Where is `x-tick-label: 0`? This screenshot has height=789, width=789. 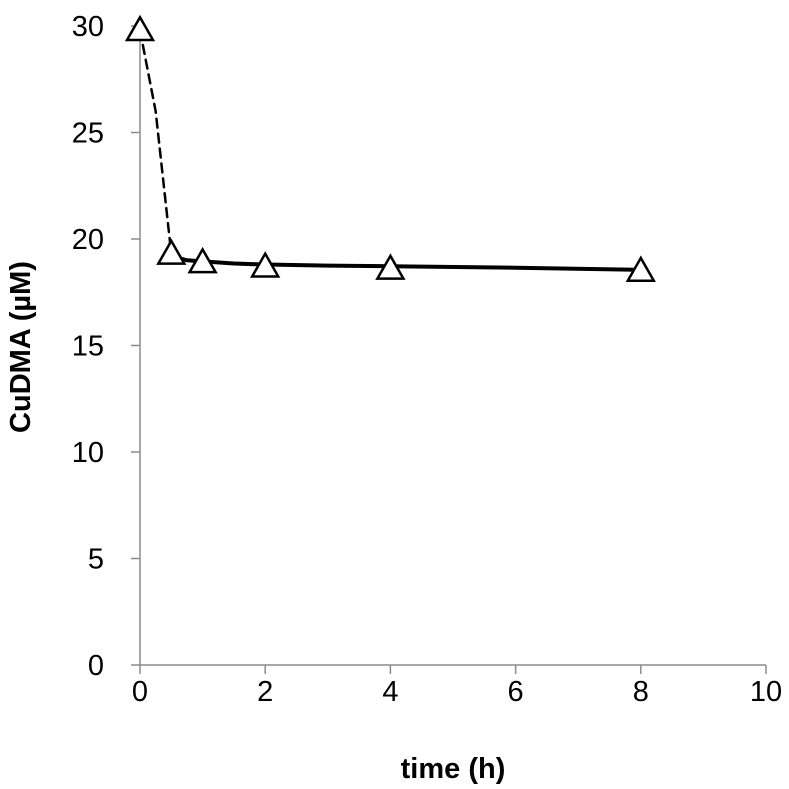
x-tick-label: 0 is located at coordinates (140, 692).